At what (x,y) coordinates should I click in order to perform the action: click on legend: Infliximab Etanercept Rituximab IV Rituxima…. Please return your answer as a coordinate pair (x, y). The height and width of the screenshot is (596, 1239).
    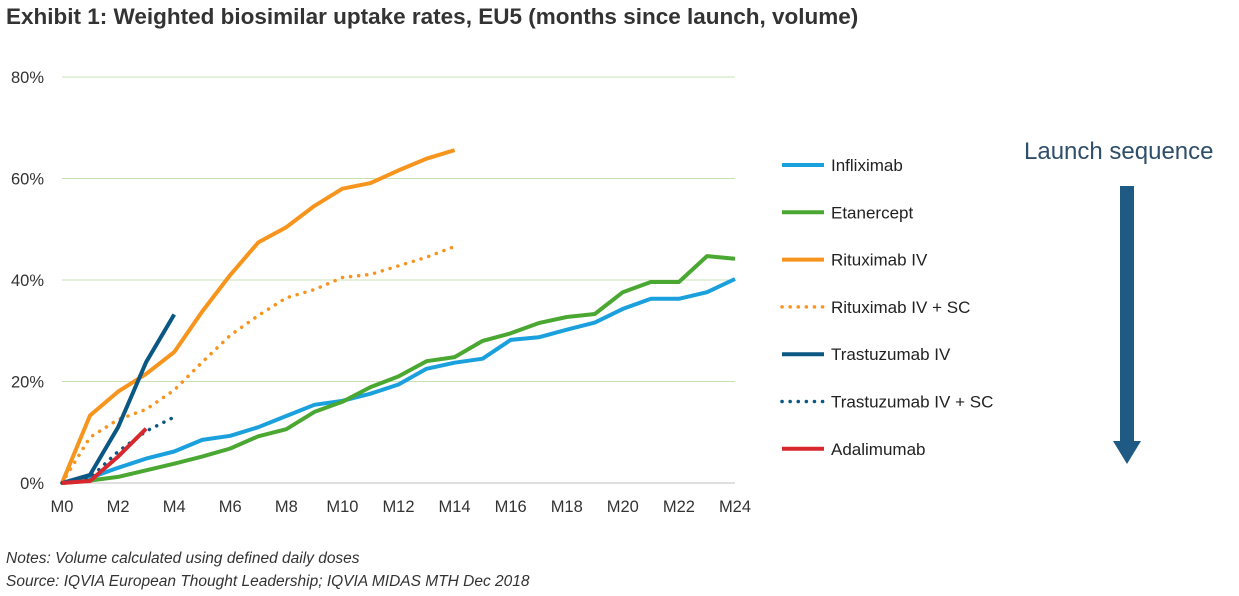
    Looking at the image, I should click on (886, 307).